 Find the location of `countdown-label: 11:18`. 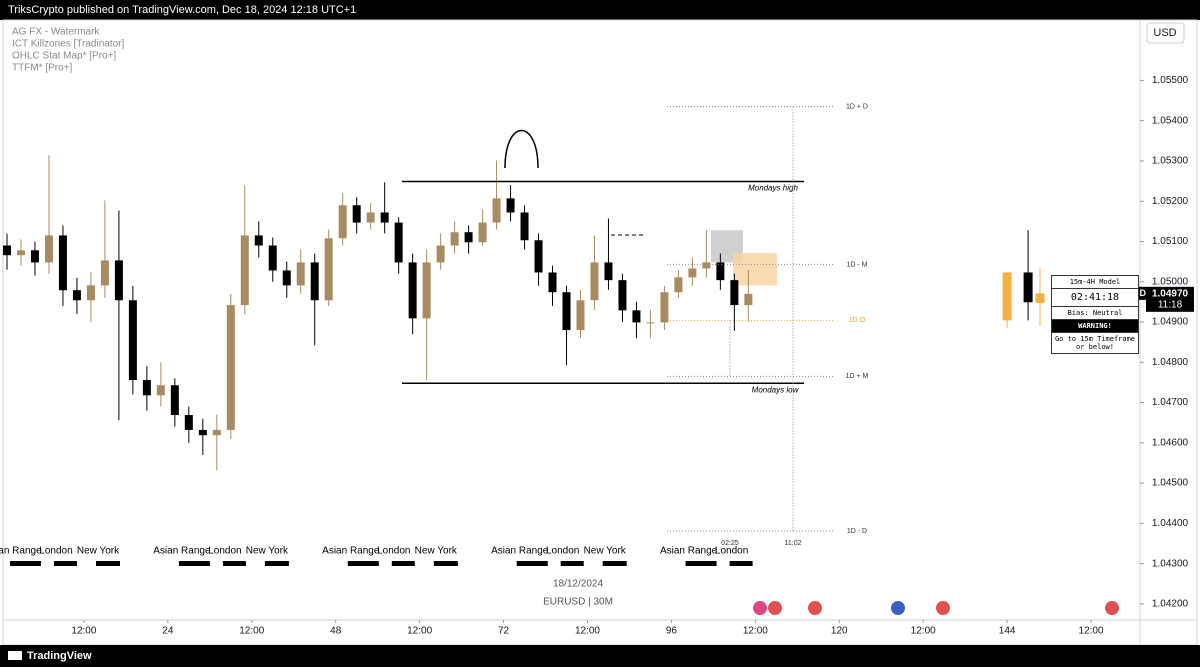

countdown-label: 11:18 is located at coordinates (1170, 304).